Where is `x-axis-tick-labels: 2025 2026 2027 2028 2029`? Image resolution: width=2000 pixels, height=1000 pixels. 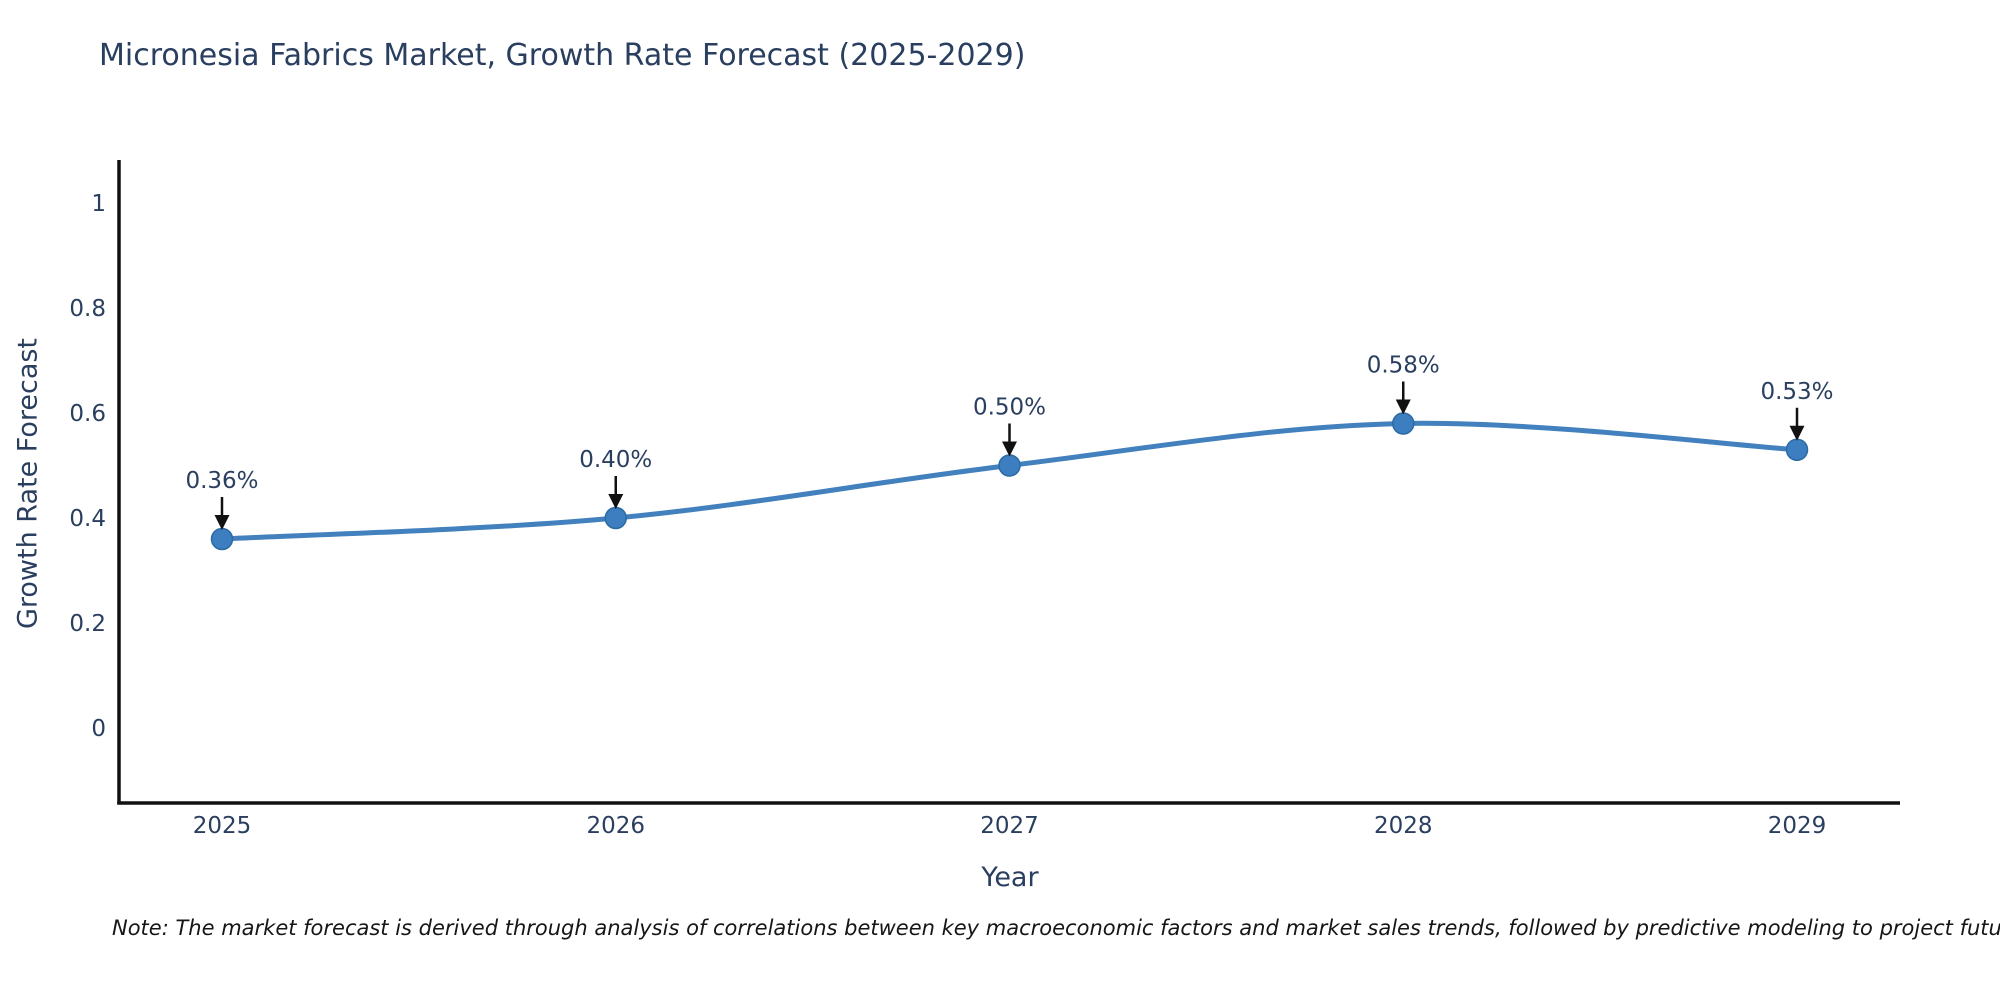 x-axis-tick-labels: 2025 2026 2027 2028 2029 is located at coordinates (1010, 826).